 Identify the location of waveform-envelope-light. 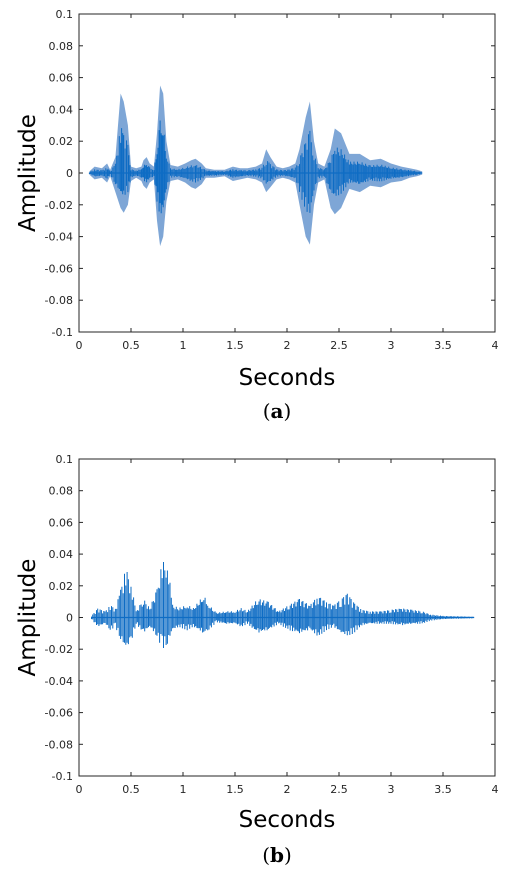
(256, 166).